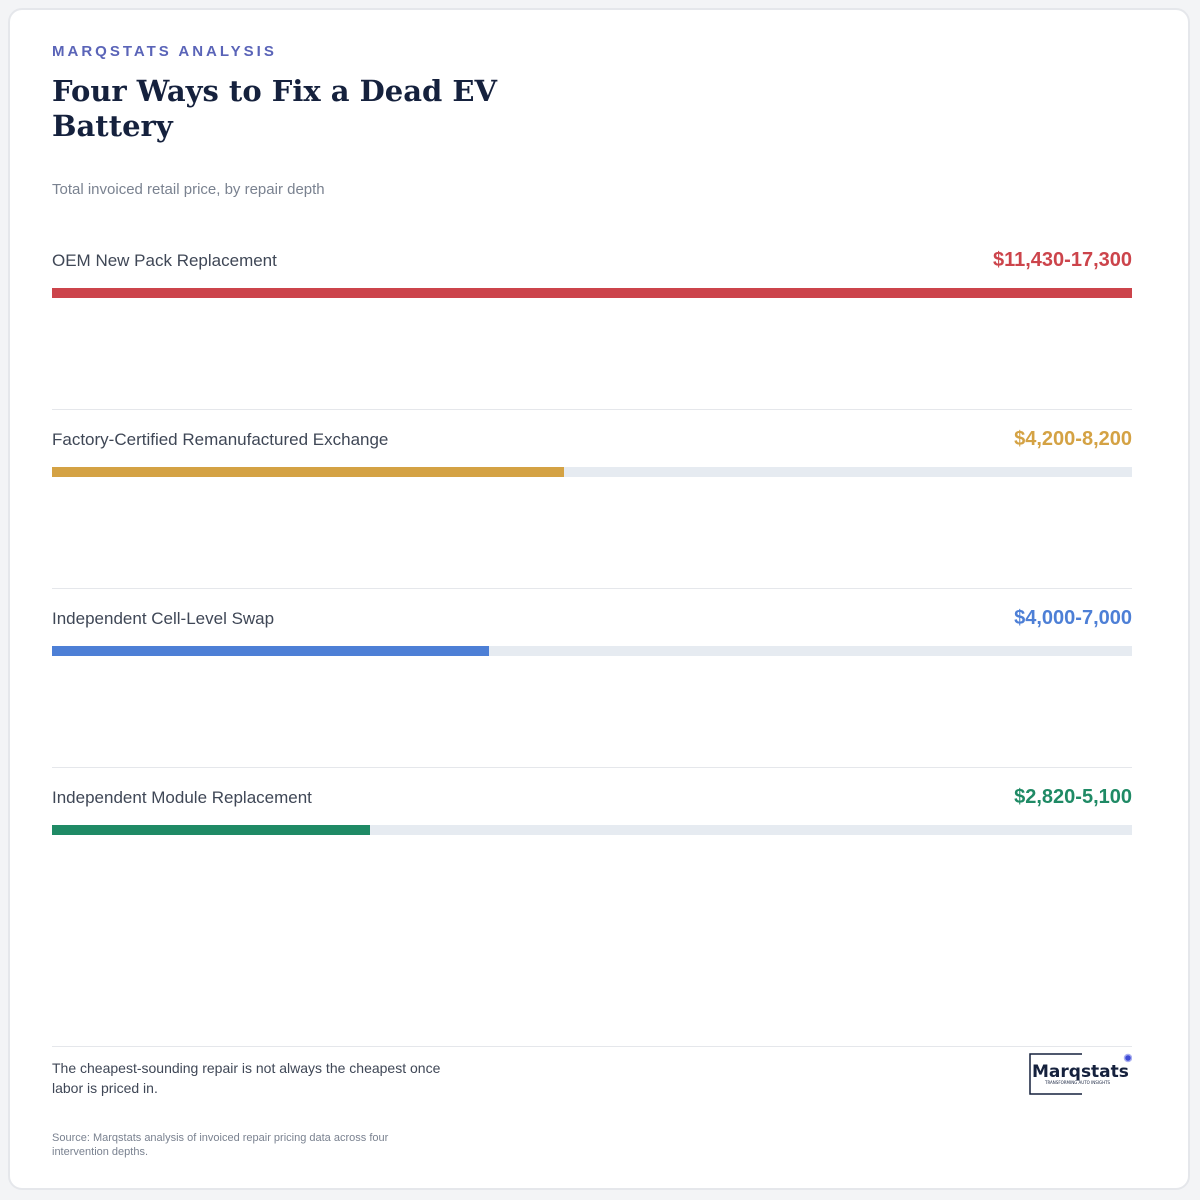 This screenshot has width=1200, height=1200. Describe the element at coordinates (164, 51) in the screenshot. I see `kicker: MARQSTATS ANALYSIS` at that location.